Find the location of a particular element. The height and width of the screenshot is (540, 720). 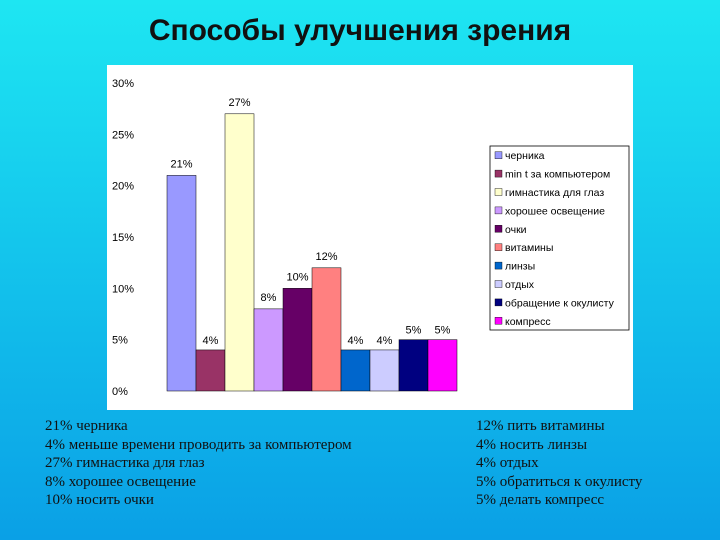

legend-item-label: отдых is located at coordinates (520, 285).